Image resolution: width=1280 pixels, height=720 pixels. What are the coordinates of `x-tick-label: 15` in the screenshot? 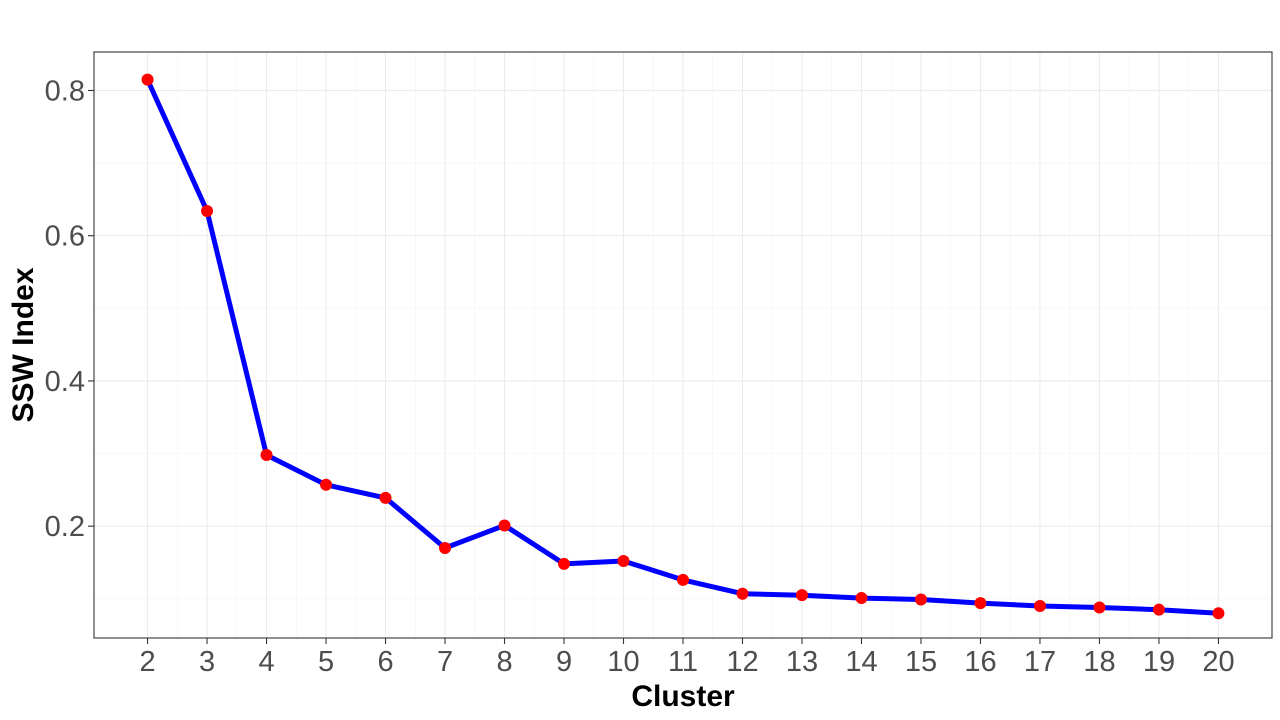 It's located at (921, 662).